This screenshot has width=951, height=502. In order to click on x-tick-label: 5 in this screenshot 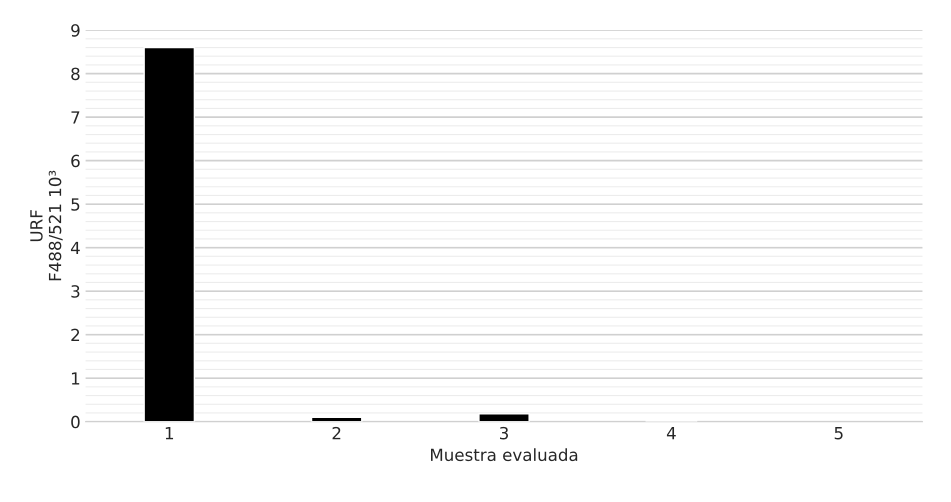, I will do `click(838, 433)`.